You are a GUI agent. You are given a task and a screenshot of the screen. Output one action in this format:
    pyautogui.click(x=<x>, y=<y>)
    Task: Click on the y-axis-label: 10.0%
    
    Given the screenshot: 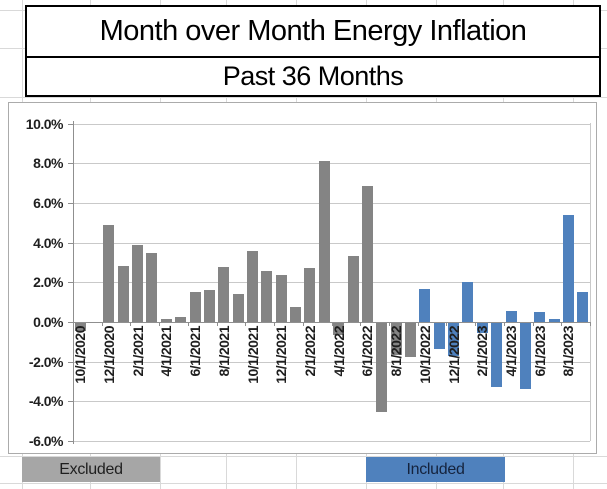 What is the action you would take?
    pyautogui.click(x=44, y=123)
    